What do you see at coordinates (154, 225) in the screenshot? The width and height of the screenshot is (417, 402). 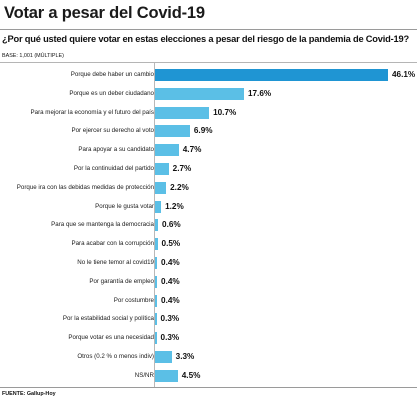 I see `chart-axis-line` at bounding box center [154, 225].